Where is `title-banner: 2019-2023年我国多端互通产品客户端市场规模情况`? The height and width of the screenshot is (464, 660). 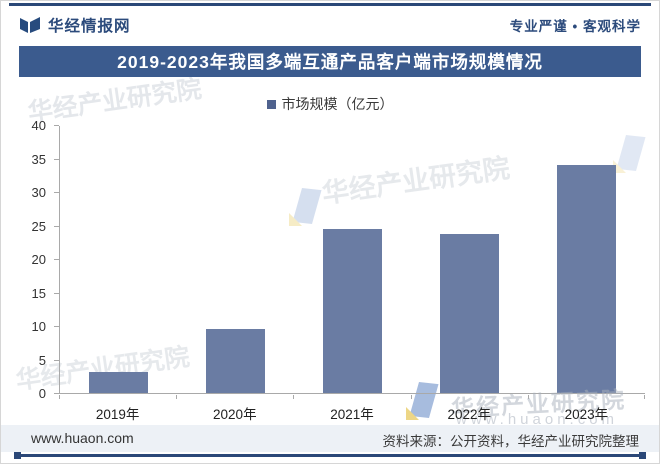
title-banner: 2019-2023年我国多端互通产品客户端市场规模情况 is located at coordinates (330, 61).